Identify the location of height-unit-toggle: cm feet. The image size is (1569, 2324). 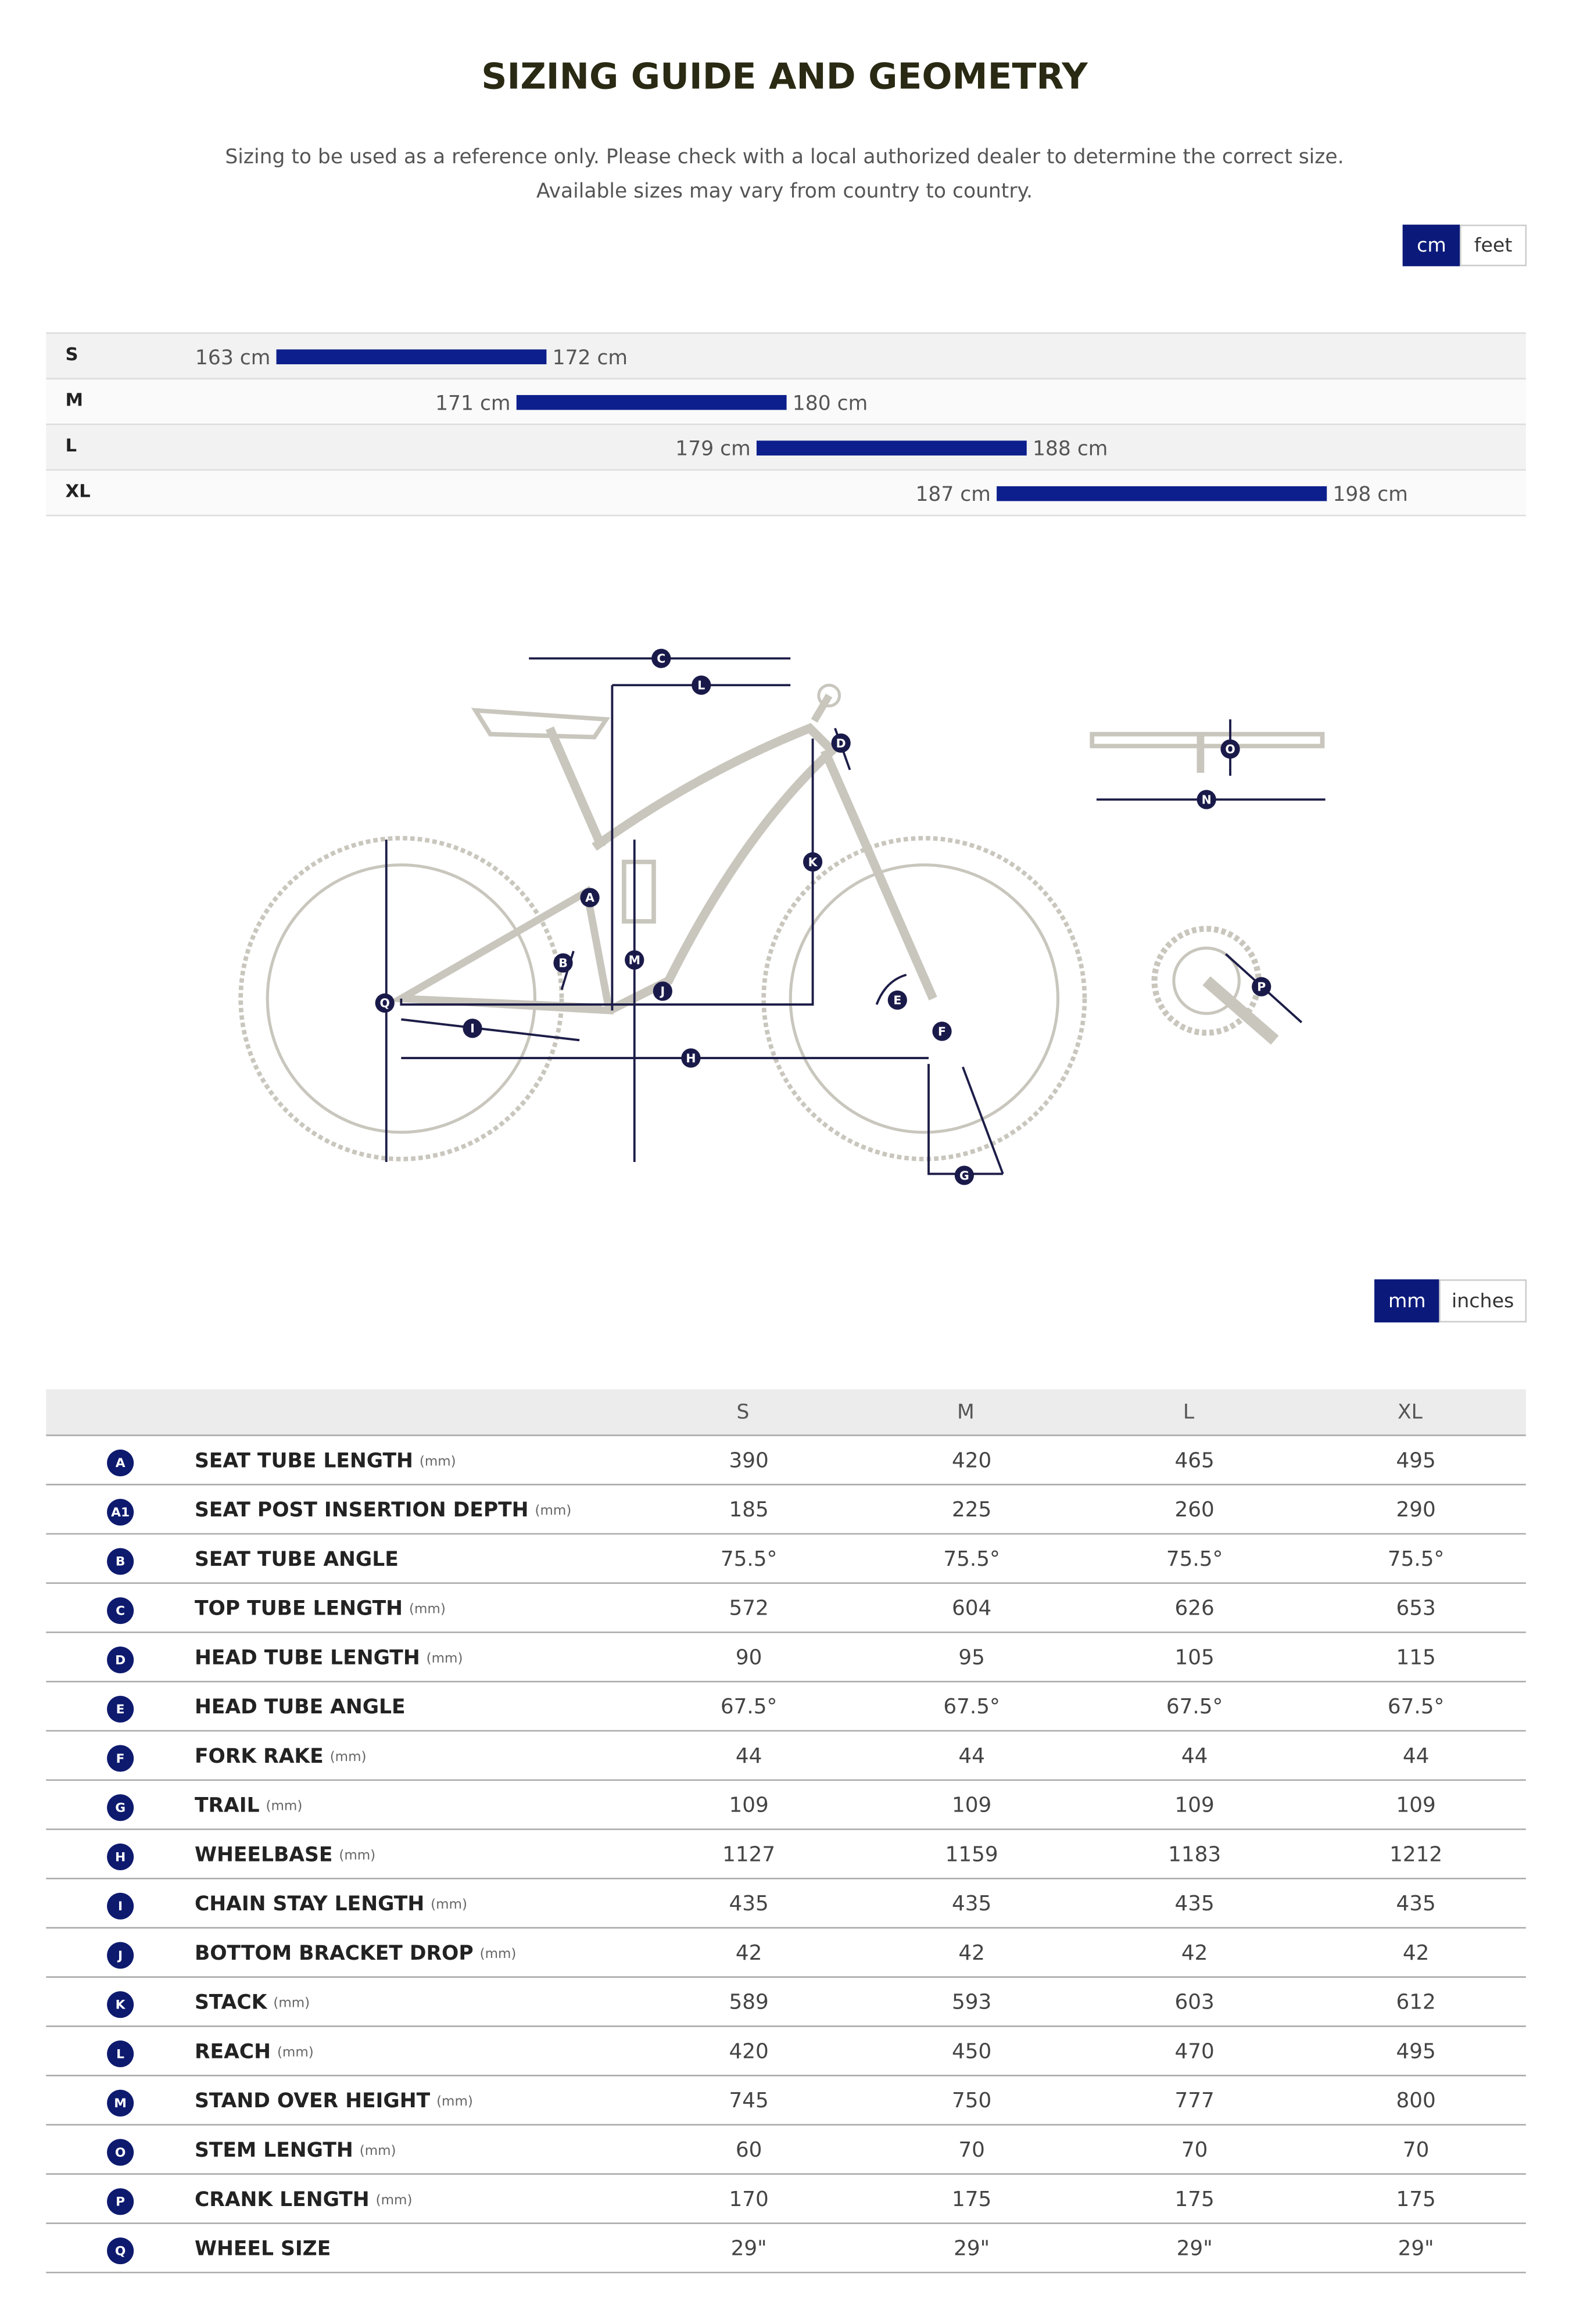
(1465, 245).